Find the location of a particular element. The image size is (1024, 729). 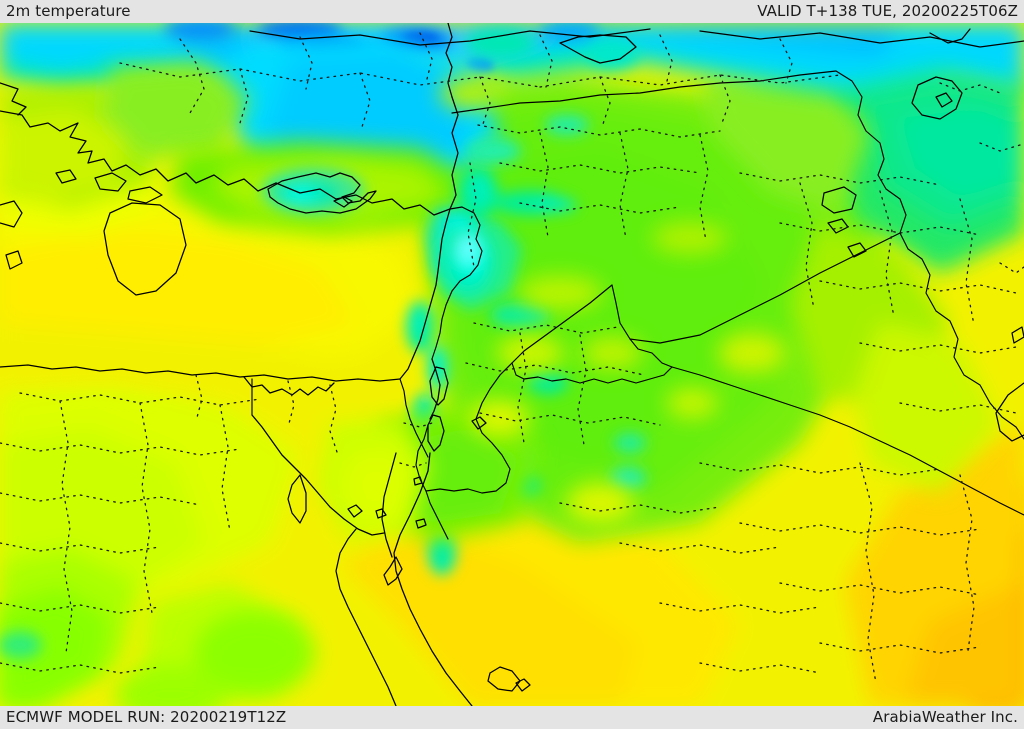

valid-time-label: VALID T+138 TUE, 20200225T06Z is located at coordinates (887, 11).